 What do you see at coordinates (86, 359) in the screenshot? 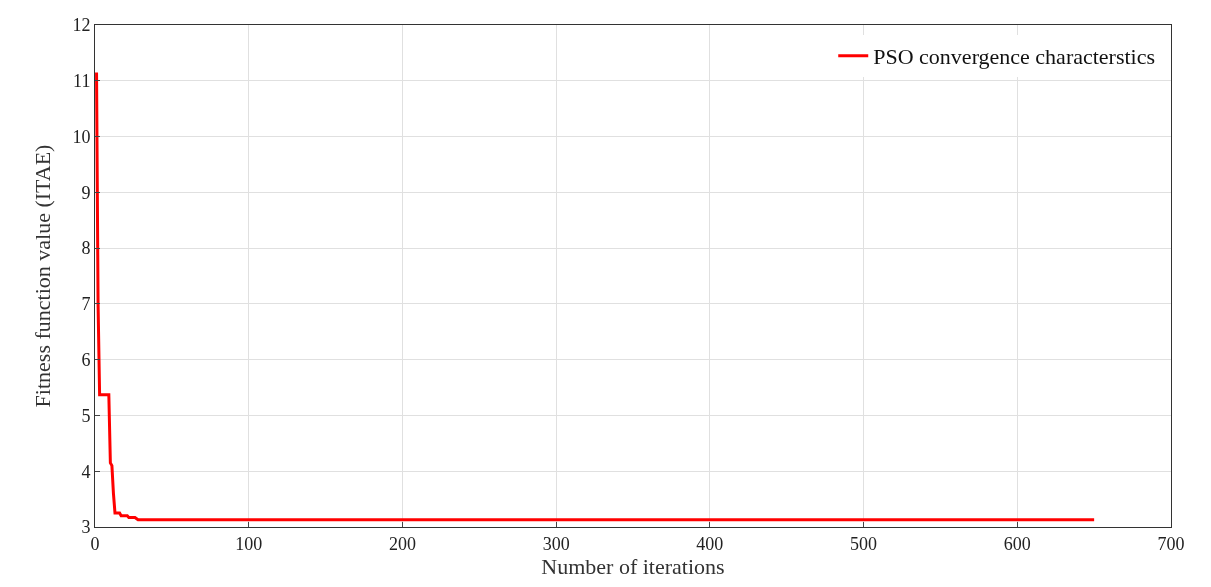
I see `y-tick-label: 6` at bounding box center [86, 359].